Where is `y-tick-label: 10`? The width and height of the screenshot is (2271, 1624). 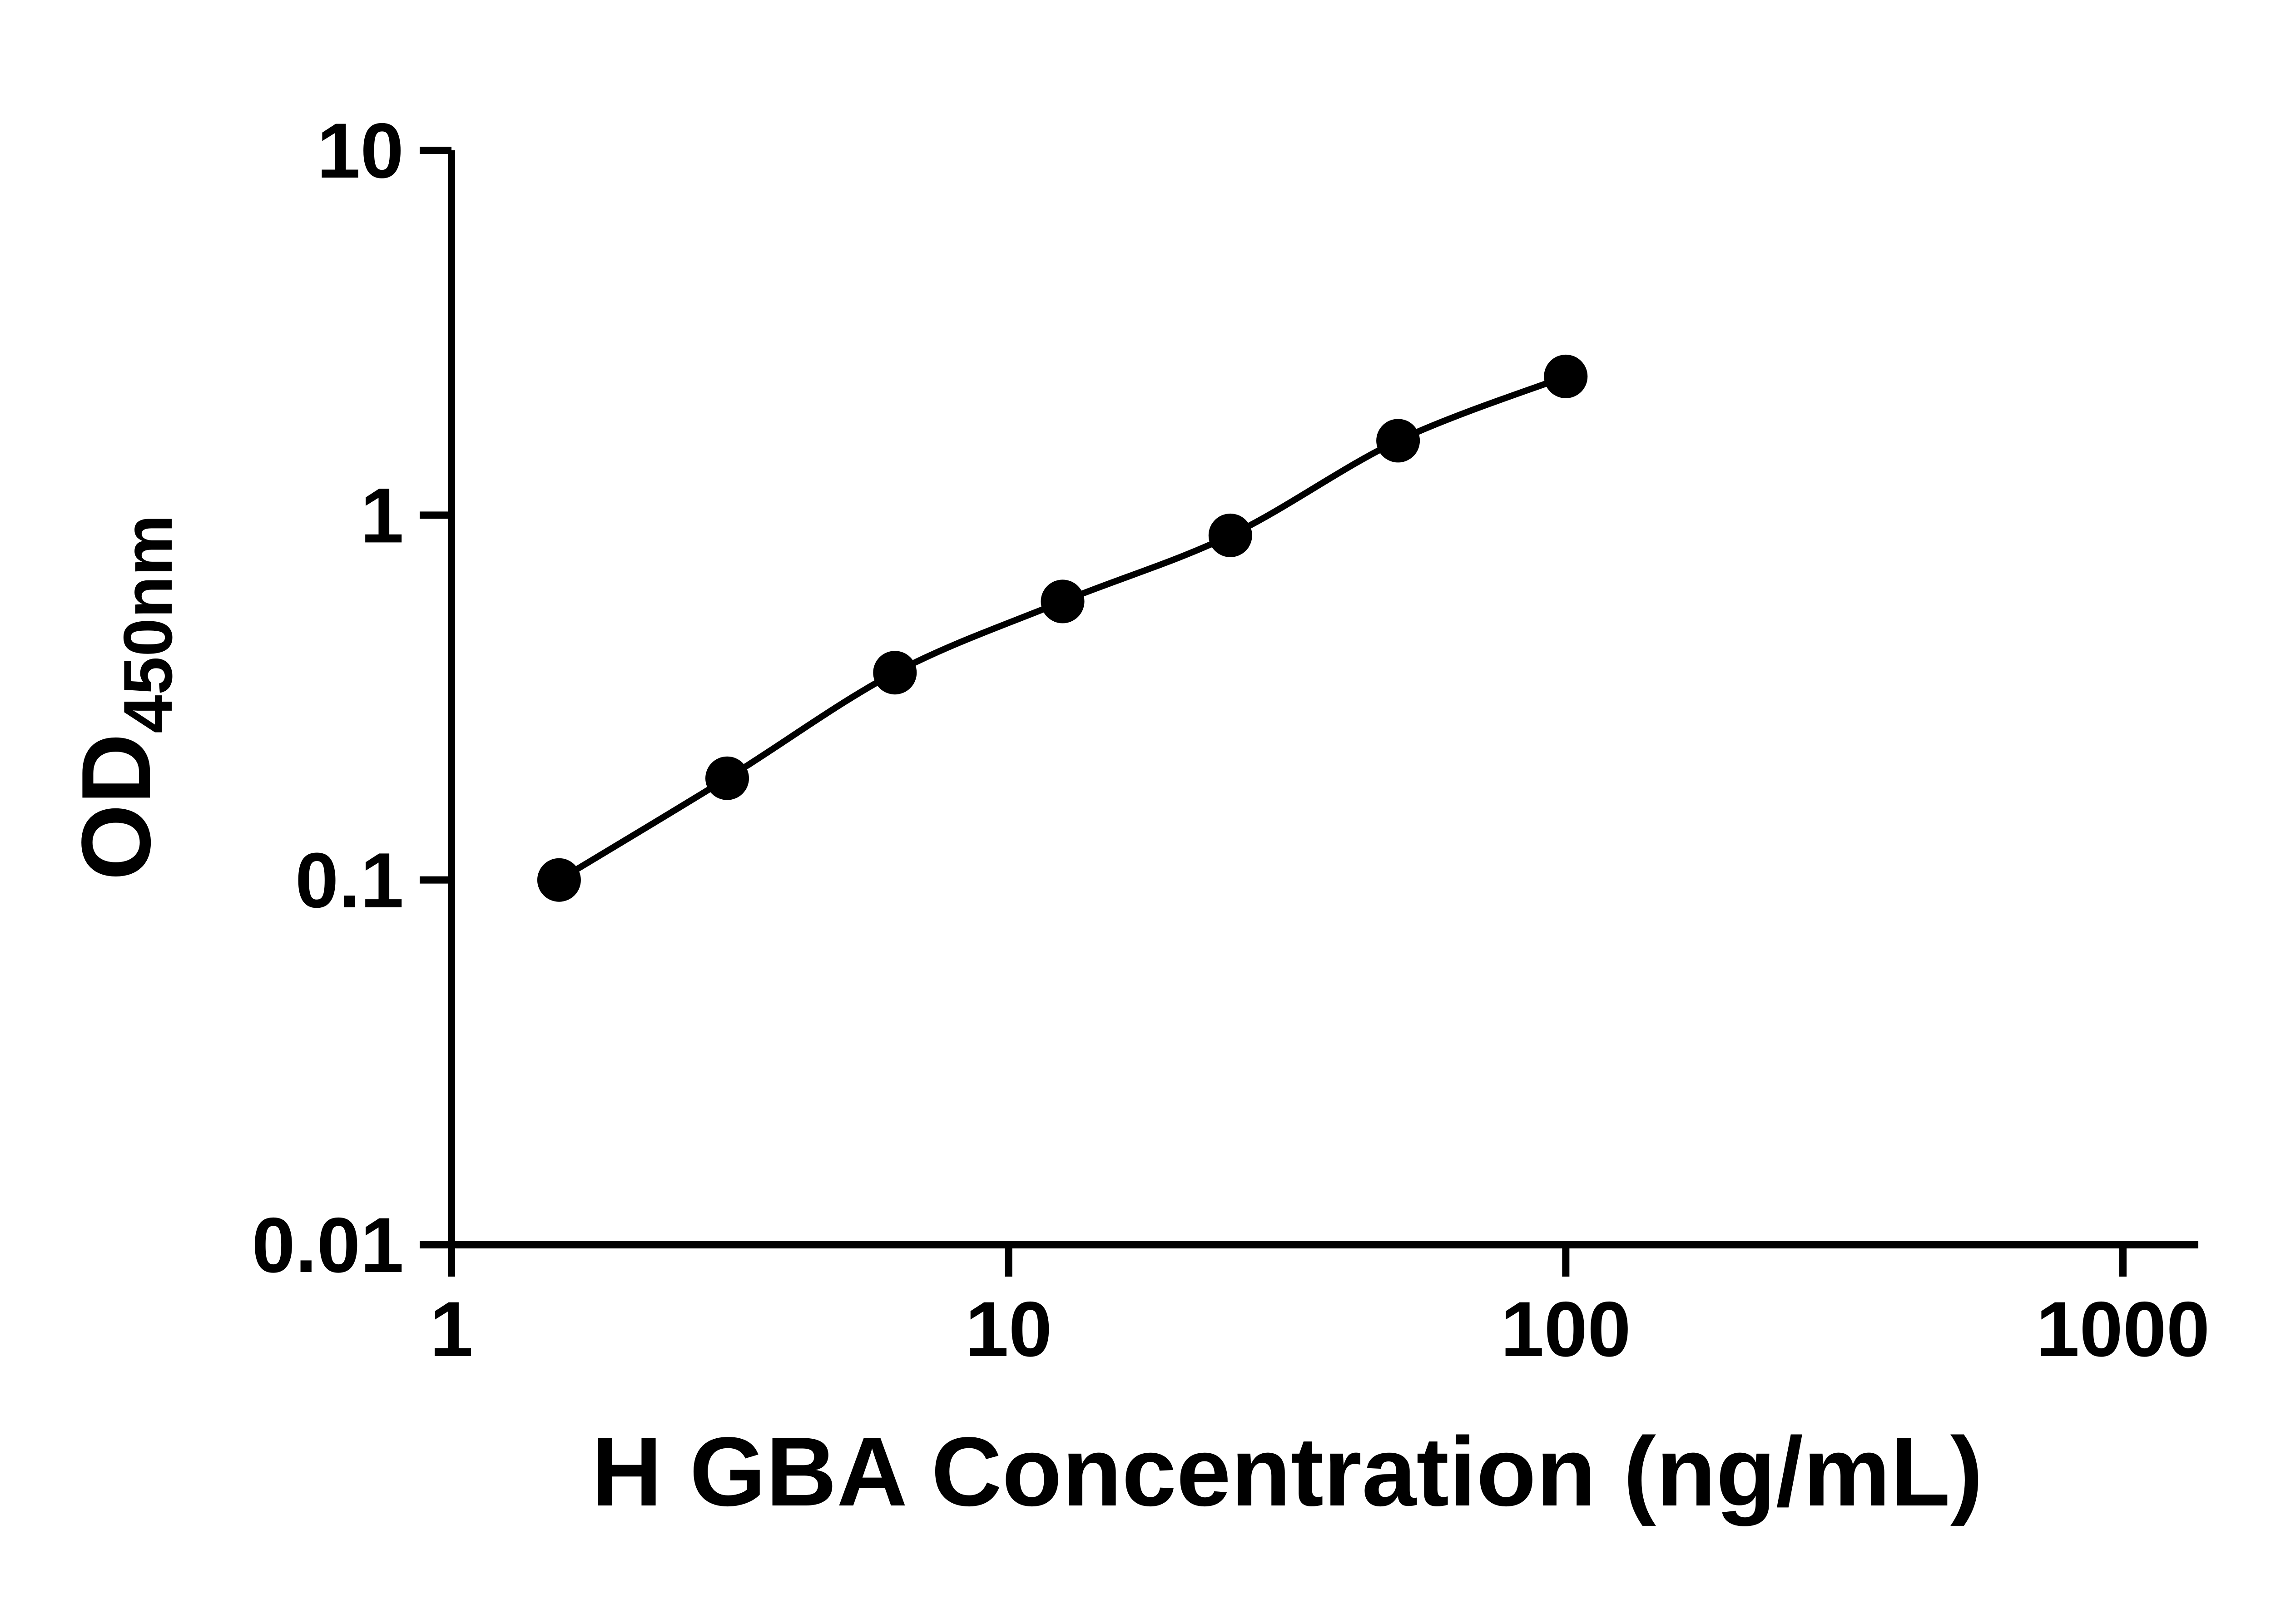 y-tick-label: 10 is located at coordinates (360, 150).